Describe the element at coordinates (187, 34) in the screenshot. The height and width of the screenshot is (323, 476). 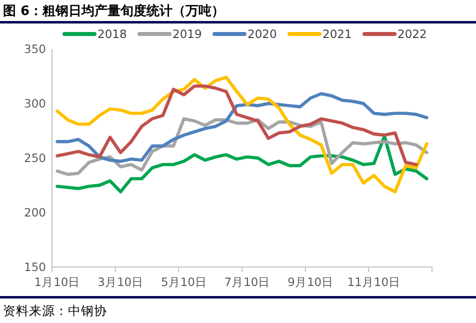
I see `legend-label: 2019` at that location.